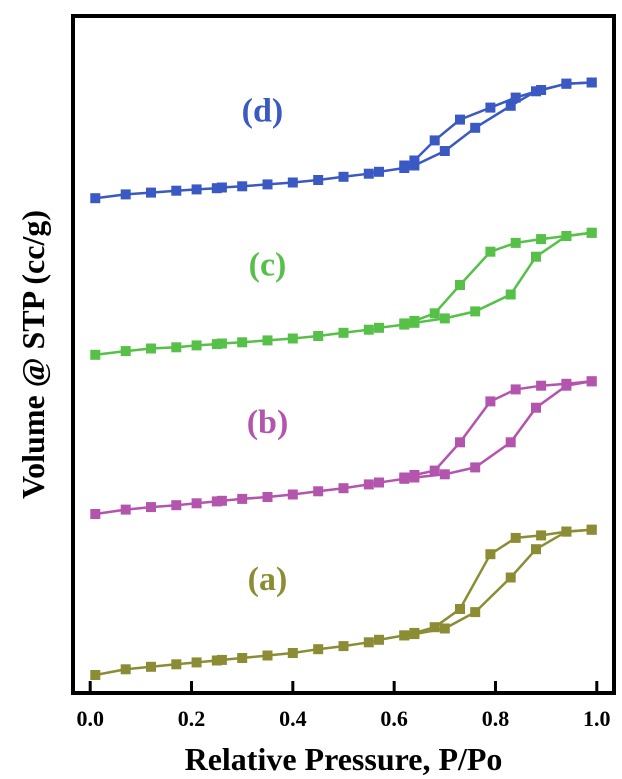 This screenshot has height=779, width=622. I want to click on x-tick-label: 0.6, so click(394, 718).